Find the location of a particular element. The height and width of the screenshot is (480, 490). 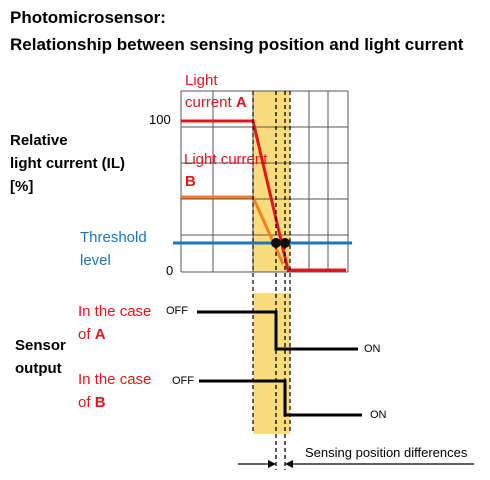

threshold-label-line-1: Threshold is located at coordinates (113, 237).